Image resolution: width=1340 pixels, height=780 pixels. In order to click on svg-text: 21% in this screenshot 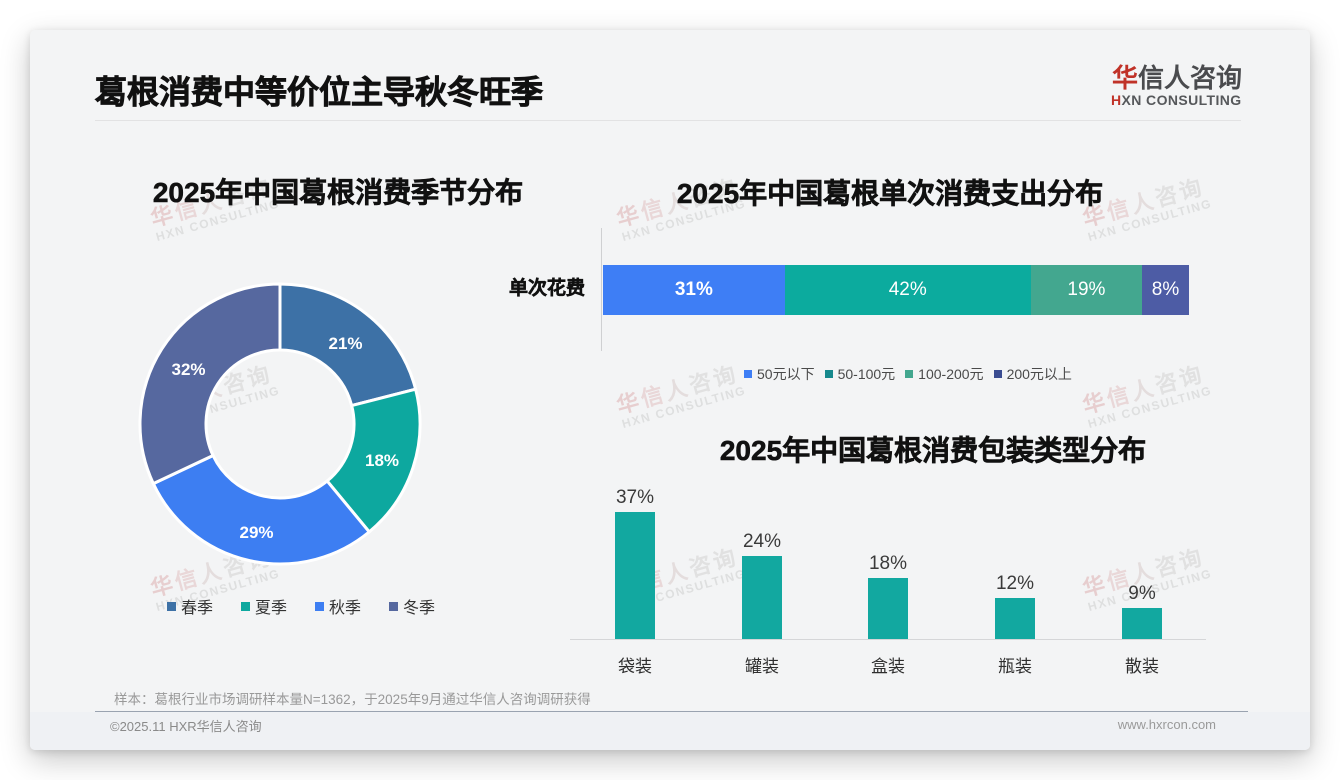, I will do `click(345, 343)`.